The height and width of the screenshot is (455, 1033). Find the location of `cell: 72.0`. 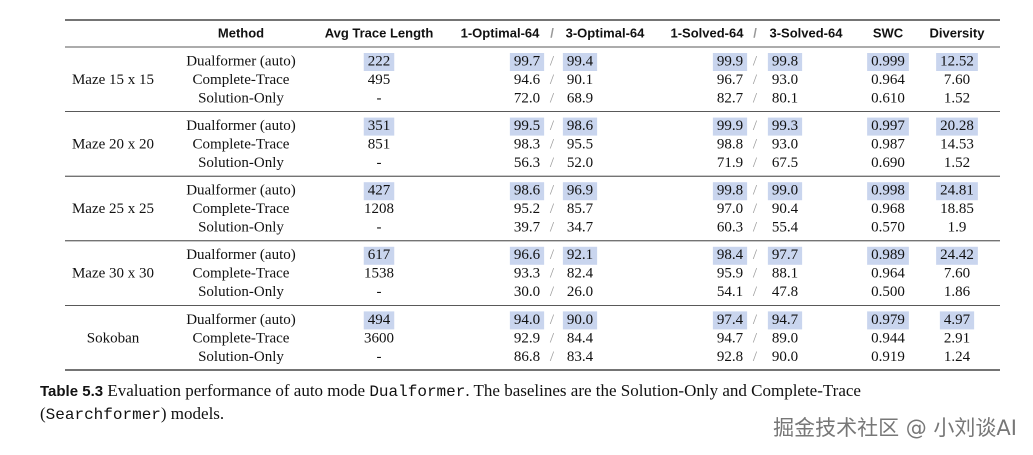

cell: 72.0 is located at coordinates (527, 98).